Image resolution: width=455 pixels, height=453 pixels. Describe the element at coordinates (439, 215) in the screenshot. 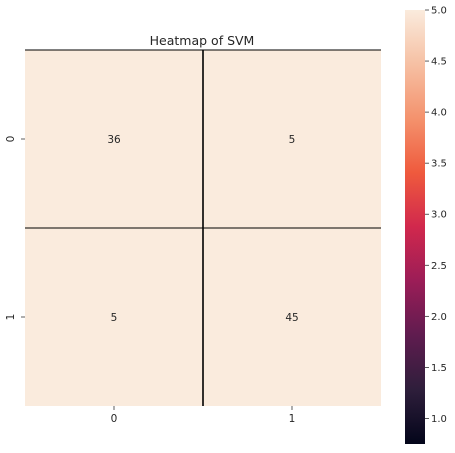

I see `colorbar-tick-label-4: 3.0` at that location.